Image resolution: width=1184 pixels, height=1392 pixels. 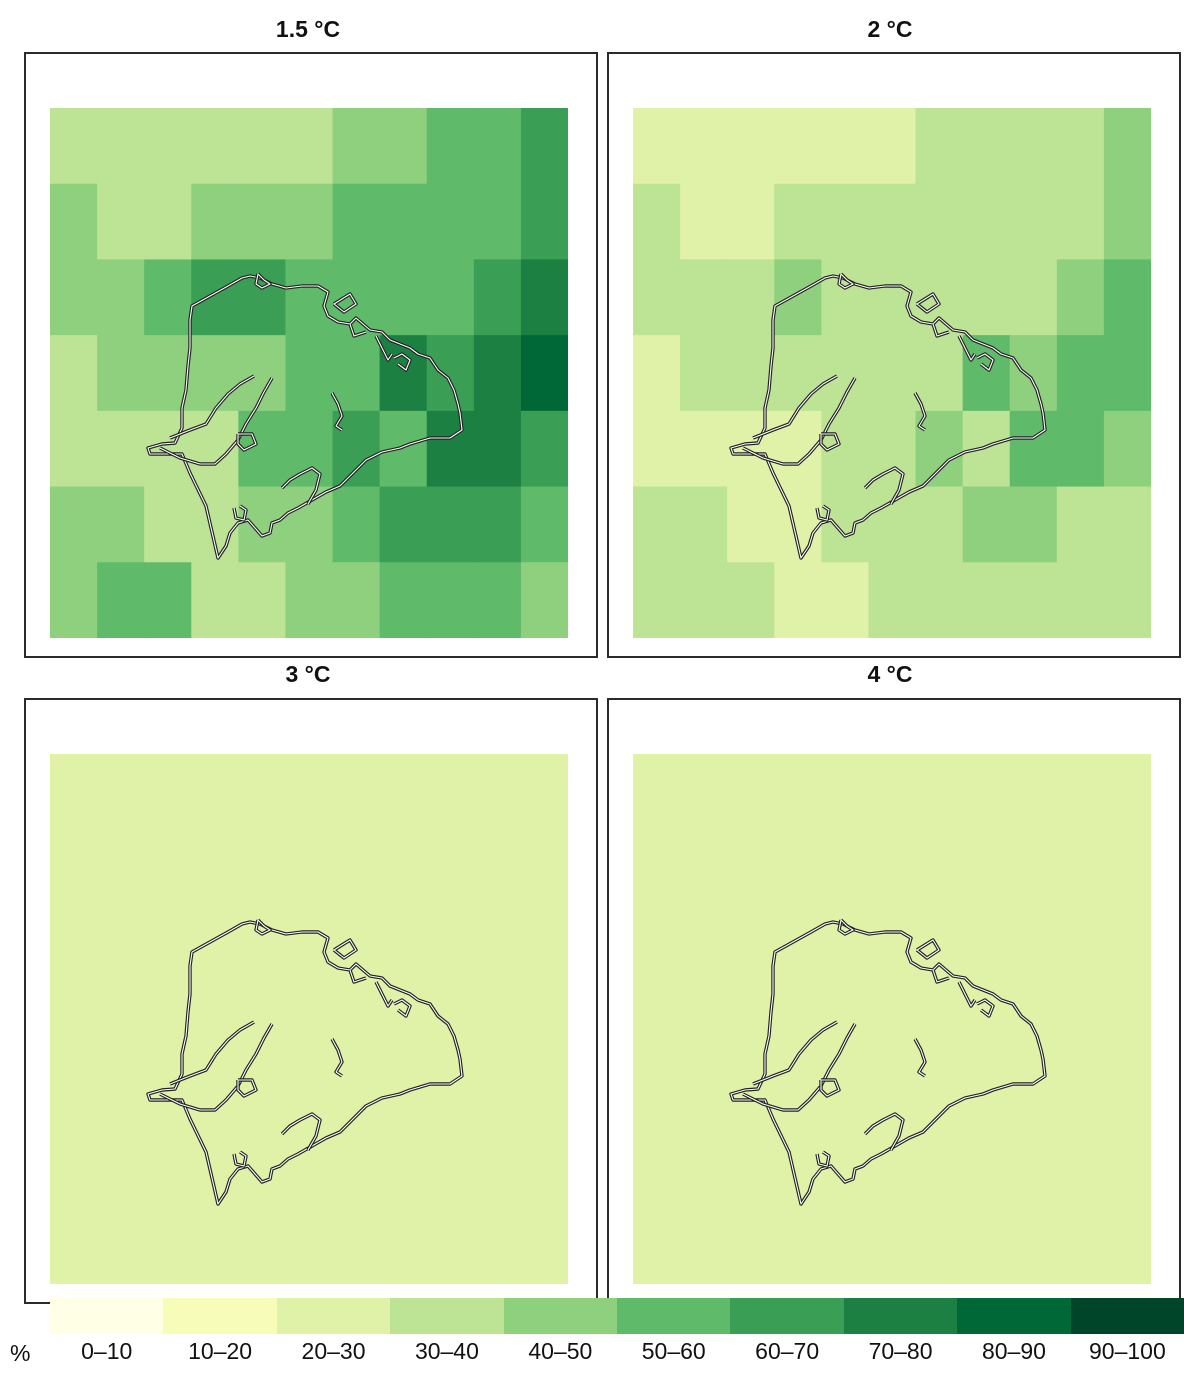 I want to click on legend-label: 10–20, so click(x=220, y=1351).